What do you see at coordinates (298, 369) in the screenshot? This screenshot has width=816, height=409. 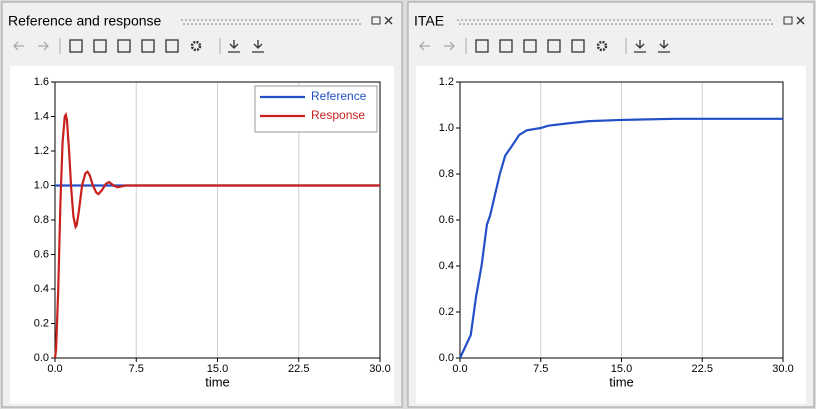 I see `x-tick-label: 22.5` at bounding box center [298, 369].